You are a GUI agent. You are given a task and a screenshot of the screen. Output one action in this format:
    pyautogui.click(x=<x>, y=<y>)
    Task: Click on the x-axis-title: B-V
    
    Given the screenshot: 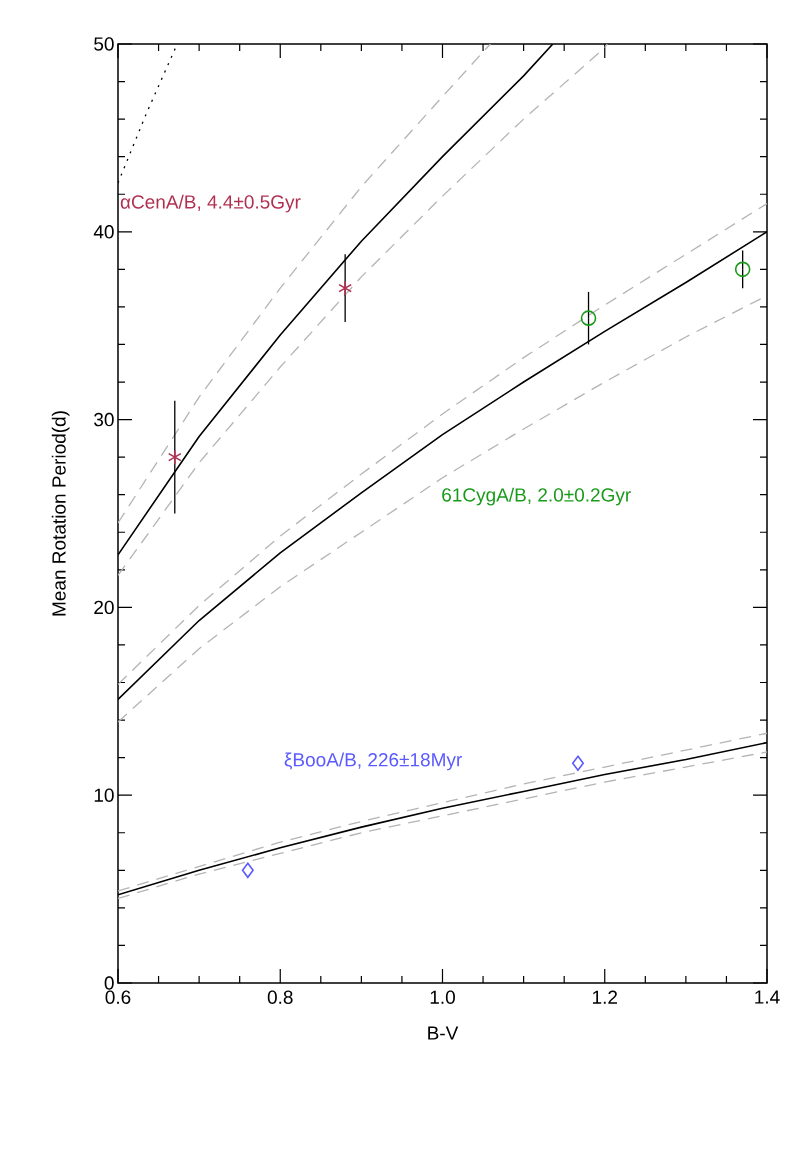 What is the action you would take?
    pyautogui.click(x=443, y=1033)
    